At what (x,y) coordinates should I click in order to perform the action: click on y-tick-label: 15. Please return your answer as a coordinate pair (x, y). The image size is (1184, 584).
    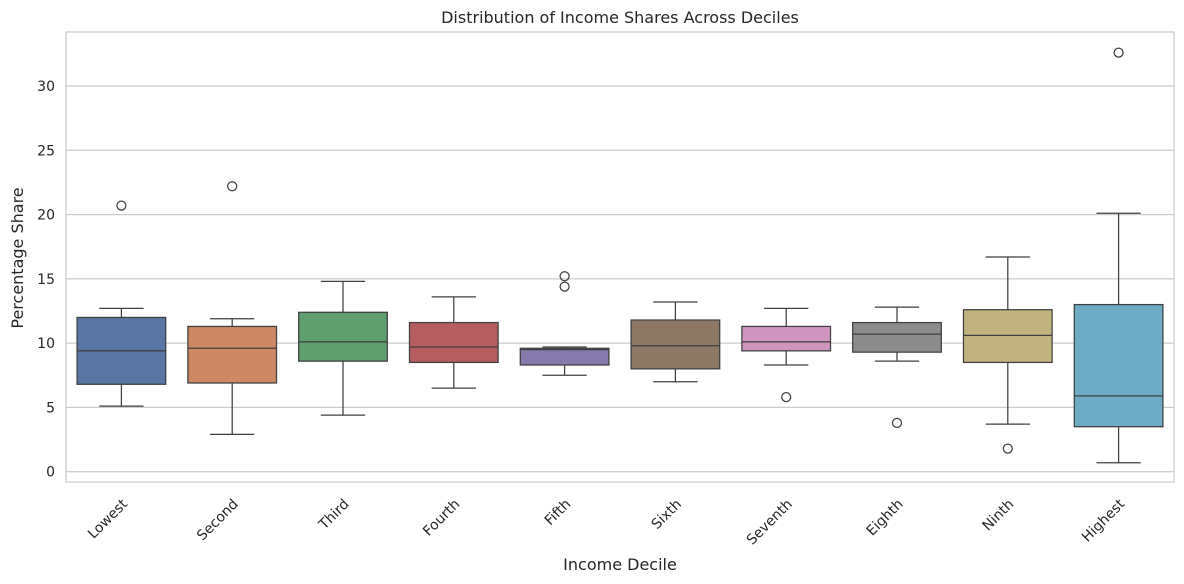
    Looking at the image, I should click on (46, 280).